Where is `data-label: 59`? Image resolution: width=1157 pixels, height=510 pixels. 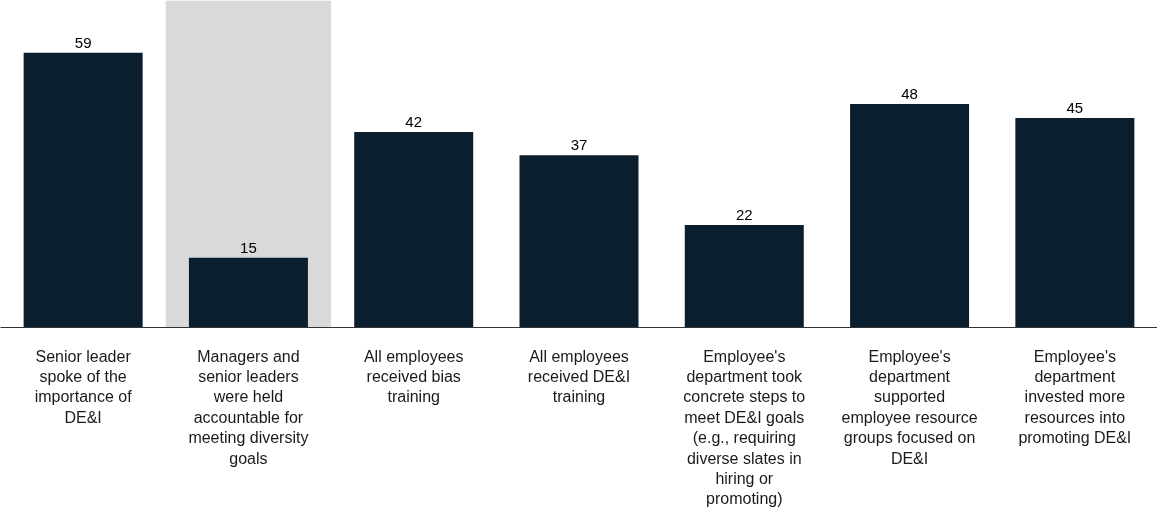
data-label: 59 is located at coordinates (83, 42).